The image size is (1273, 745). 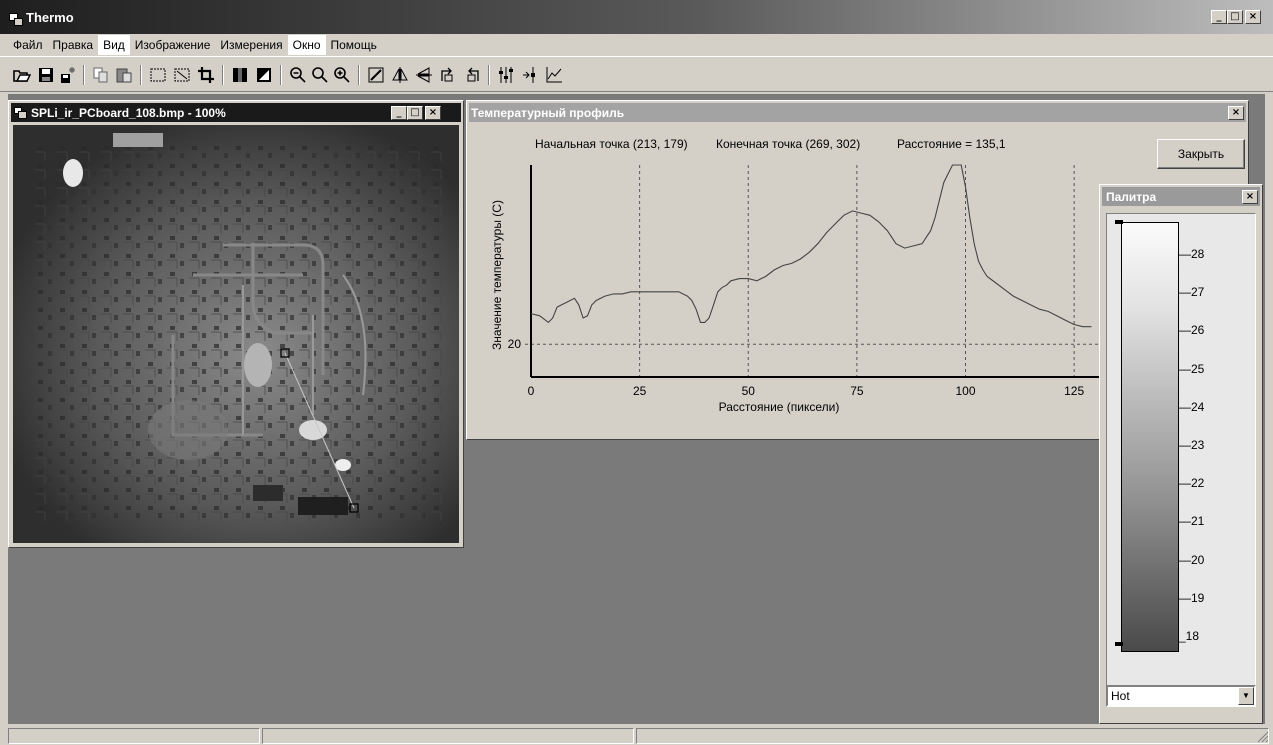 I want to click on window-icon, so click(x=20, y=113).